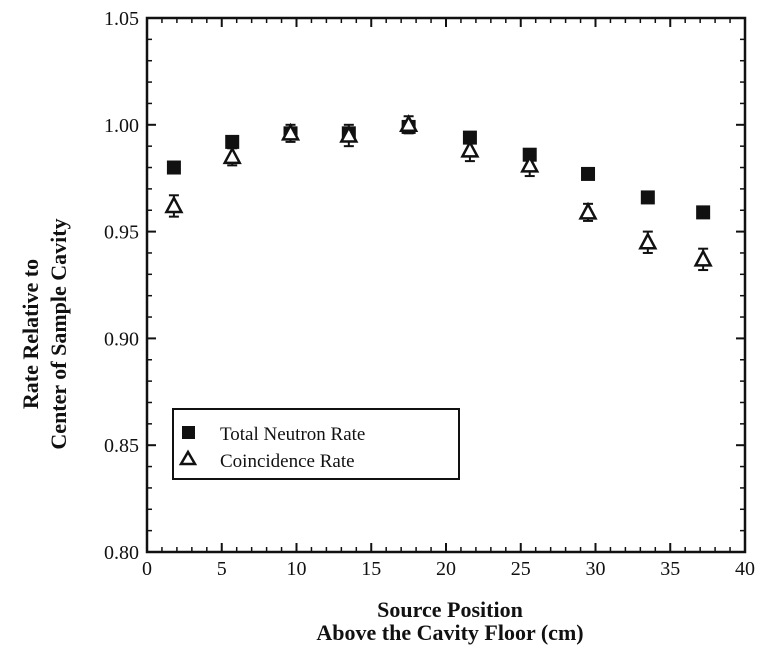 The height and width of the screenshot is (649, 774). Describe the element at coordinates (521, 569) in the screenshot. I see `x-tick-label: 25` at that location.